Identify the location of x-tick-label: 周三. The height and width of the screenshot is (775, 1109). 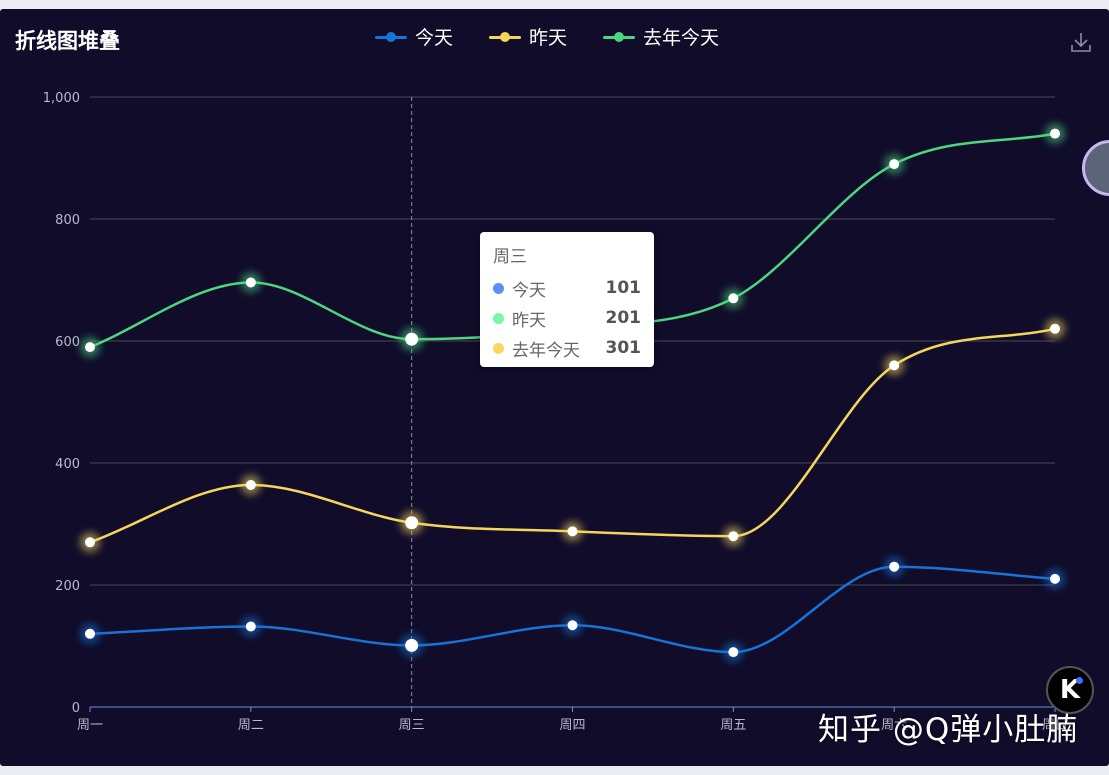
(412, 725).